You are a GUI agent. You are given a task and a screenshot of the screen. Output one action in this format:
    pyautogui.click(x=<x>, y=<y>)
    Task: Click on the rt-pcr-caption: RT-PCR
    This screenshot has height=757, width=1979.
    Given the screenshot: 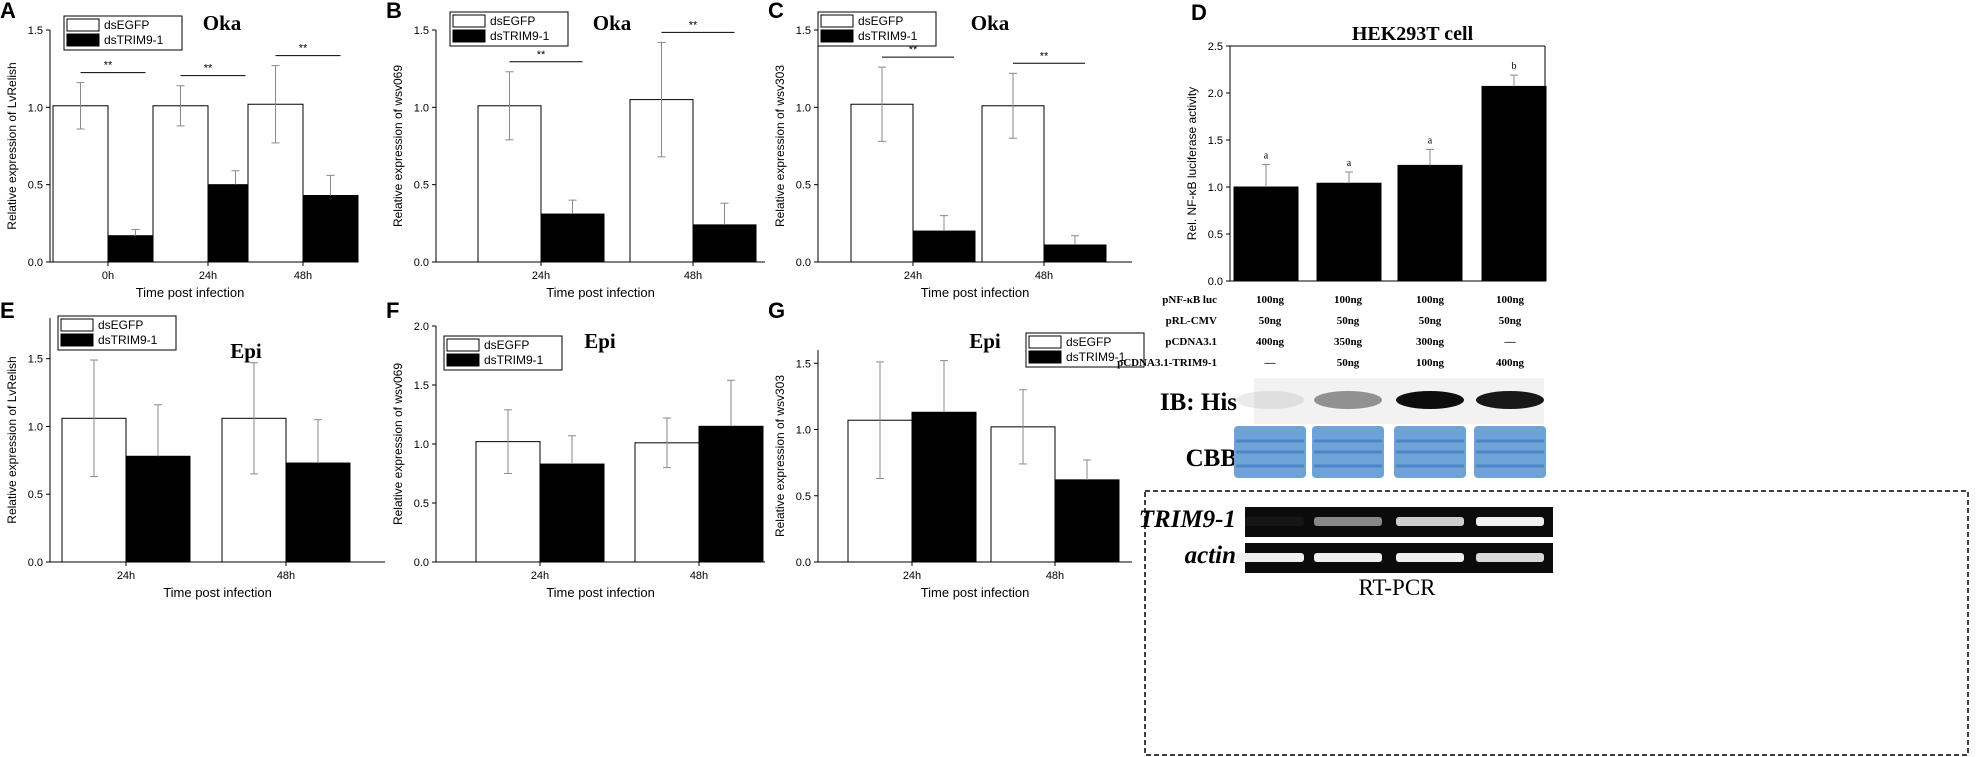 What is the action you would take?
    pyautogui.click(x=1397, y=587)
    